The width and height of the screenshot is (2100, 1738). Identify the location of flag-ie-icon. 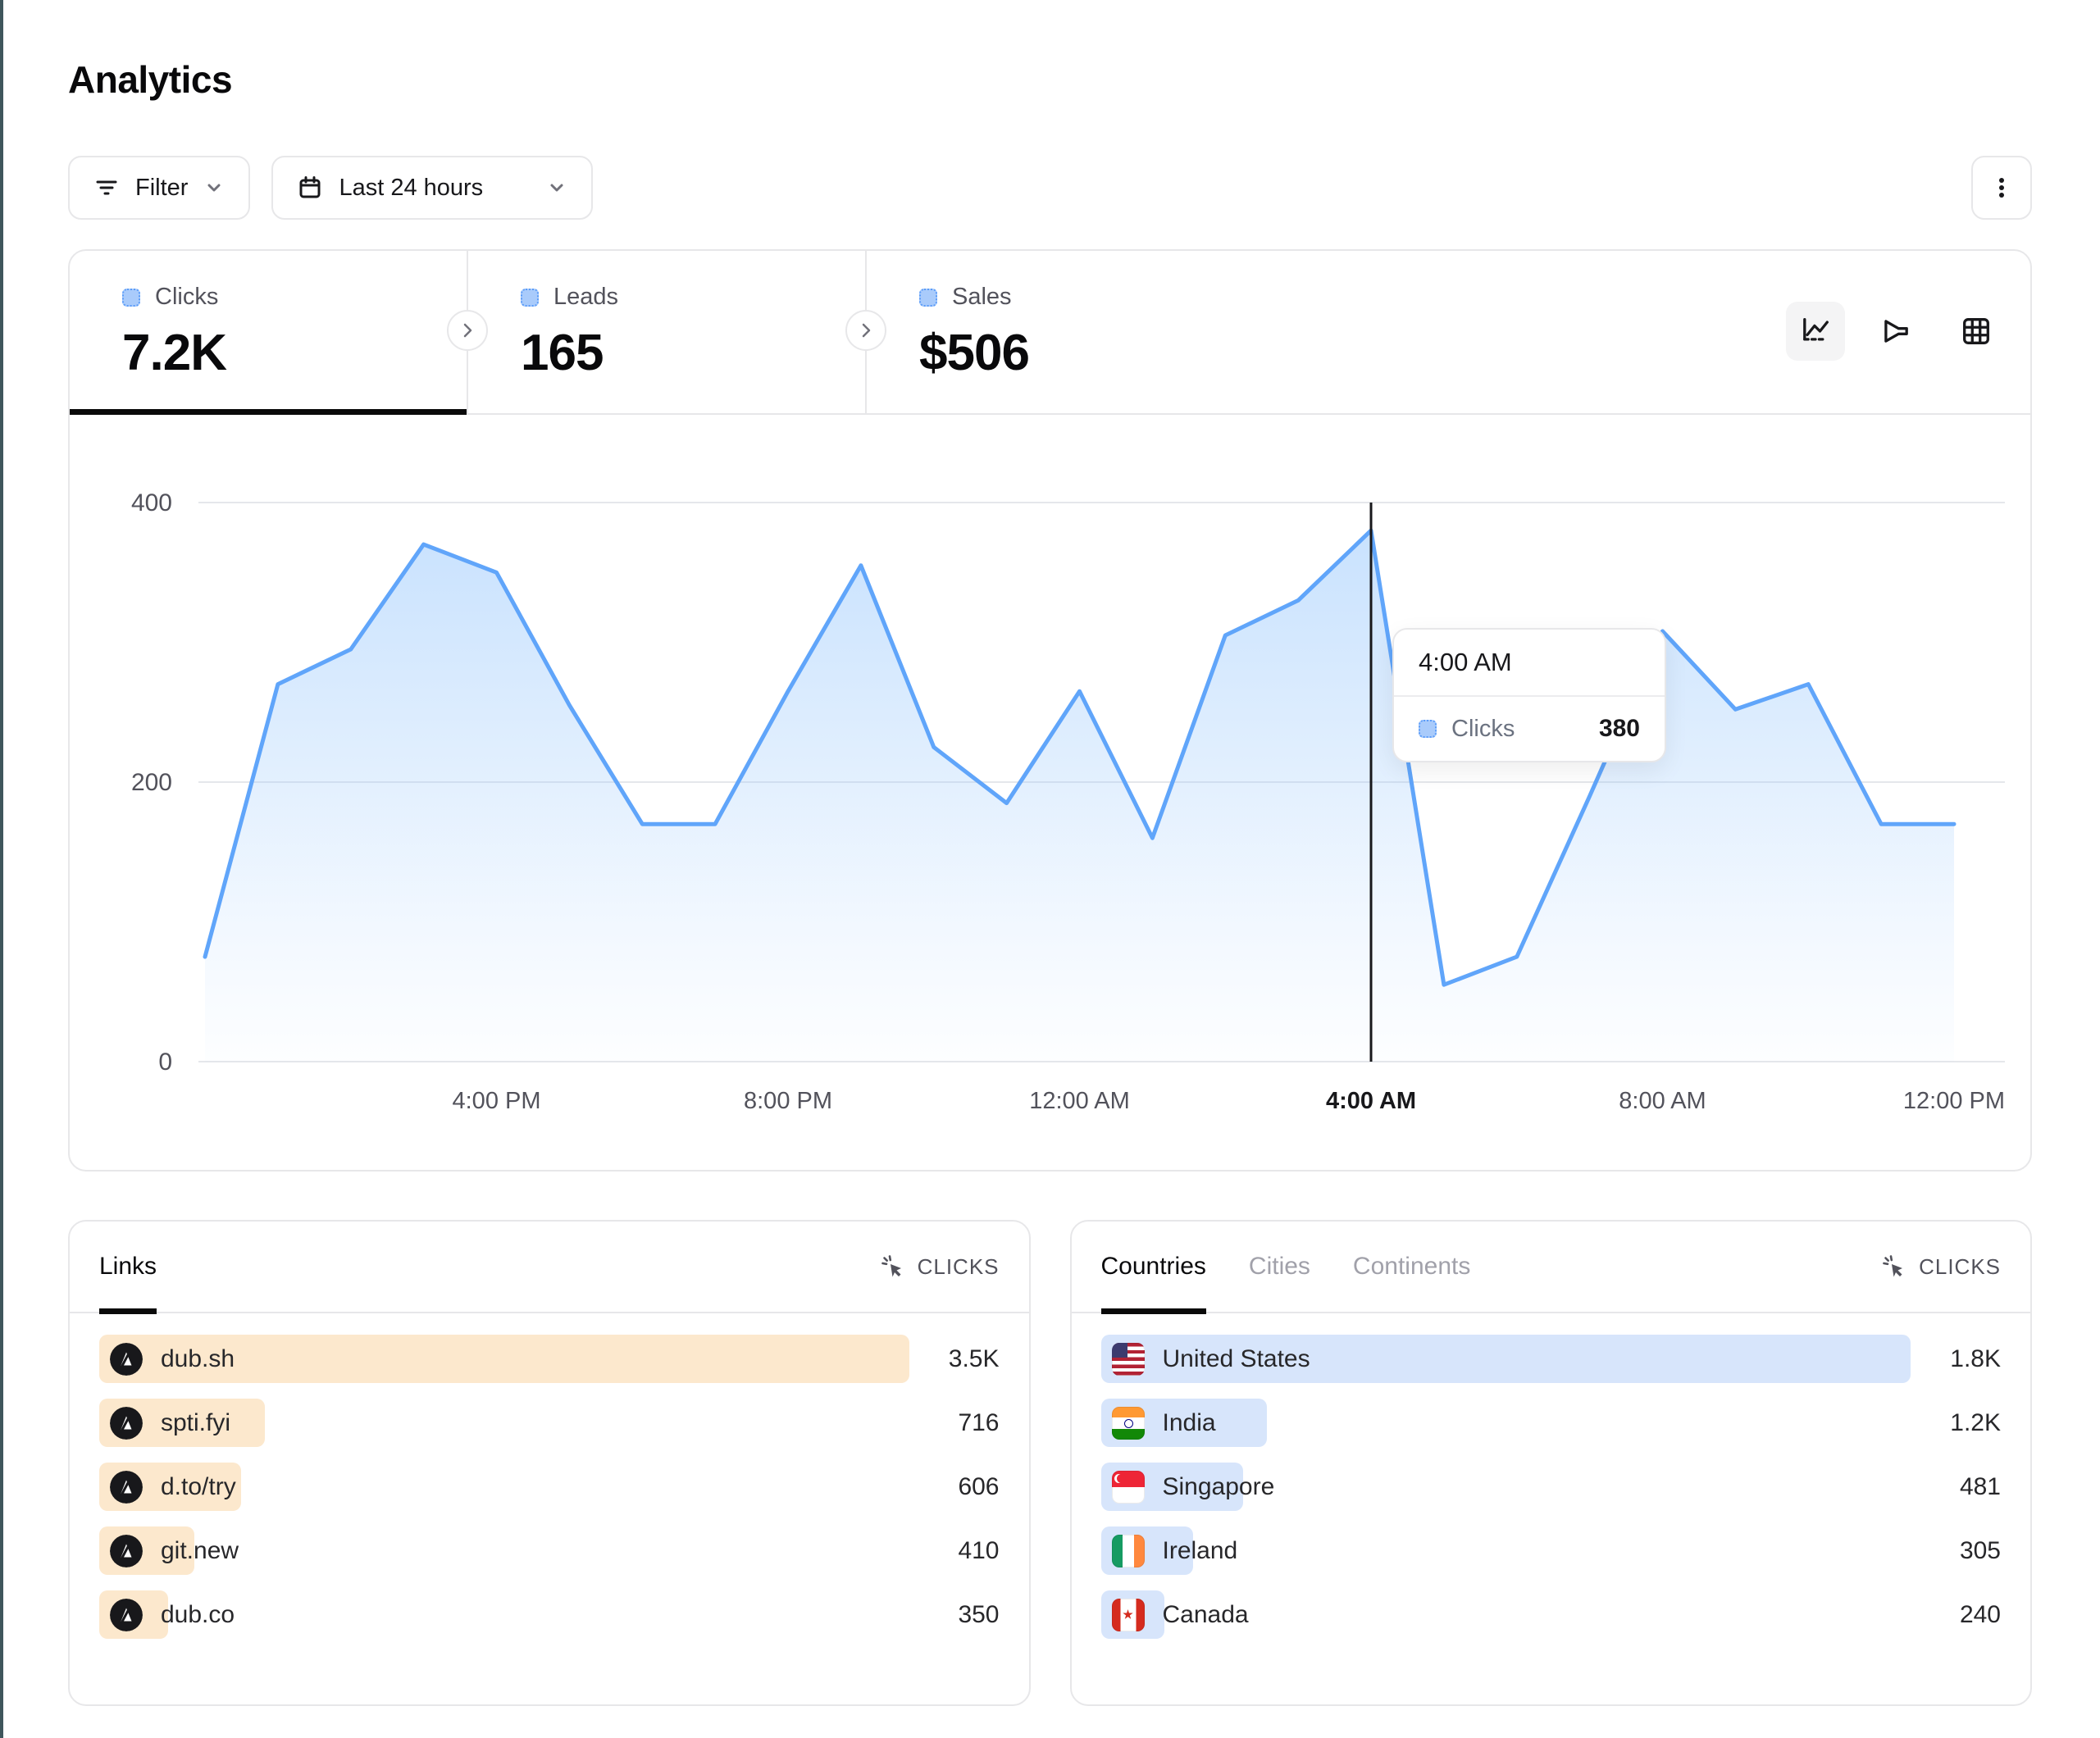
(1128, 1550).